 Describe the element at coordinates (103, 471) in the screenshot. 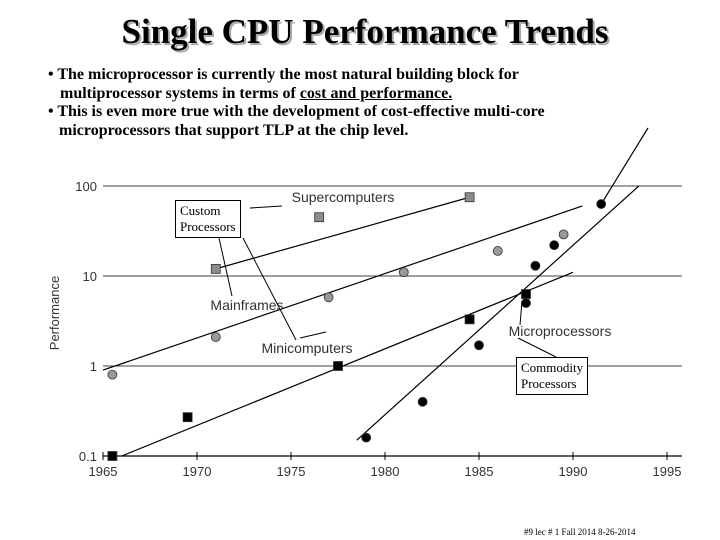

I see `x-tick-label-1965: 1965` at that location.